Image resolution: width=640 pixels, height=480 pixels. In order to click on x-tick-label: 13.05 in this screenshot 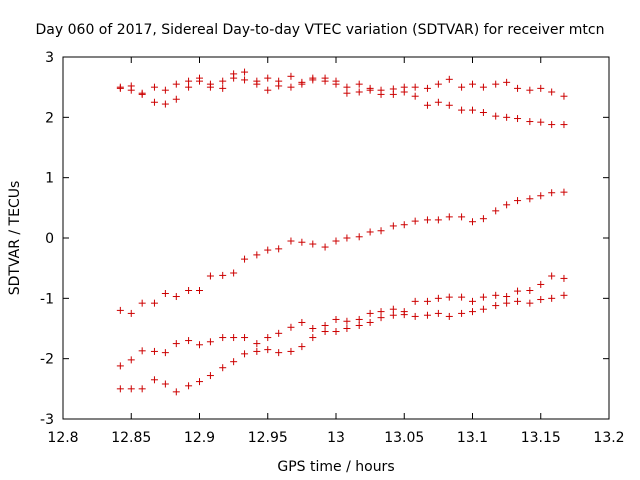, I will do `click(404, 438)`.